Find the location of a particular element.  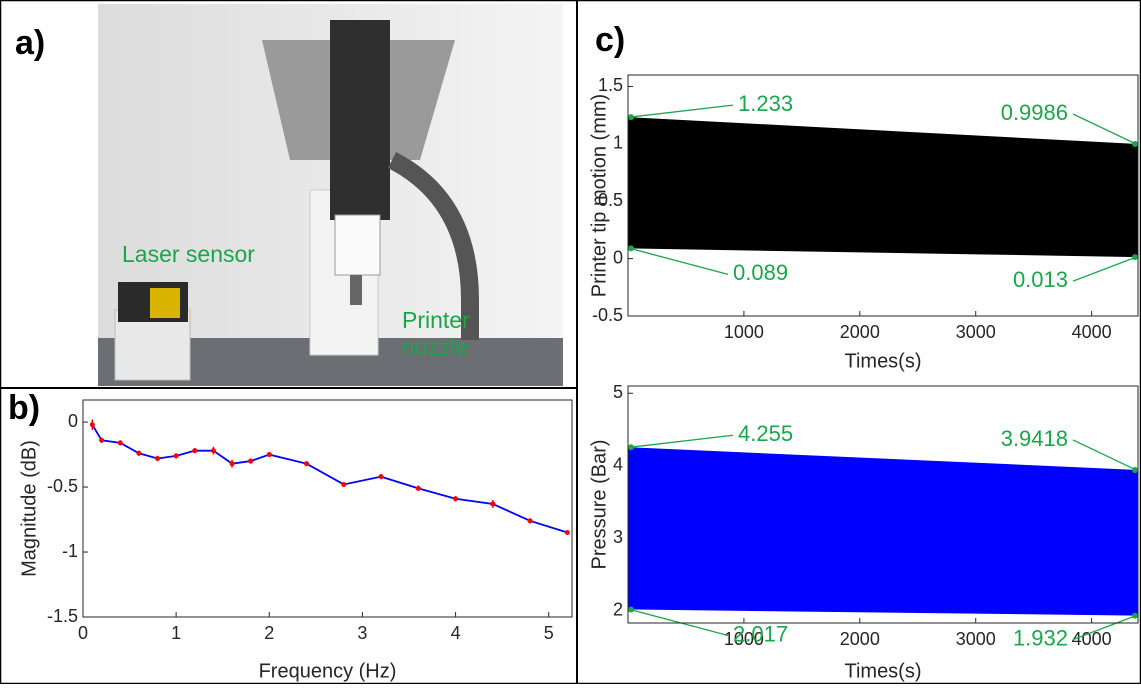

y-axis-label: Magnitude (dB) is located at coordinates (29, 508).